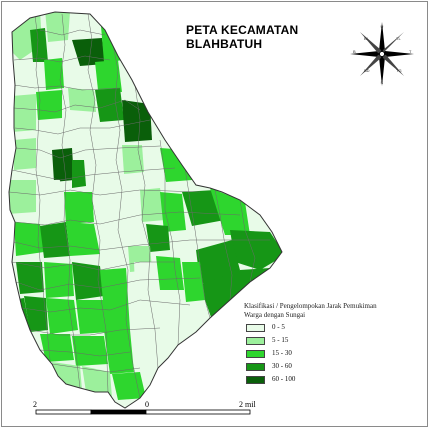 This screenshot has width=431, height=430. Describe the element at coordinates (399, 70) in the screenshot. I see `compass-label-se: TG` at that location.